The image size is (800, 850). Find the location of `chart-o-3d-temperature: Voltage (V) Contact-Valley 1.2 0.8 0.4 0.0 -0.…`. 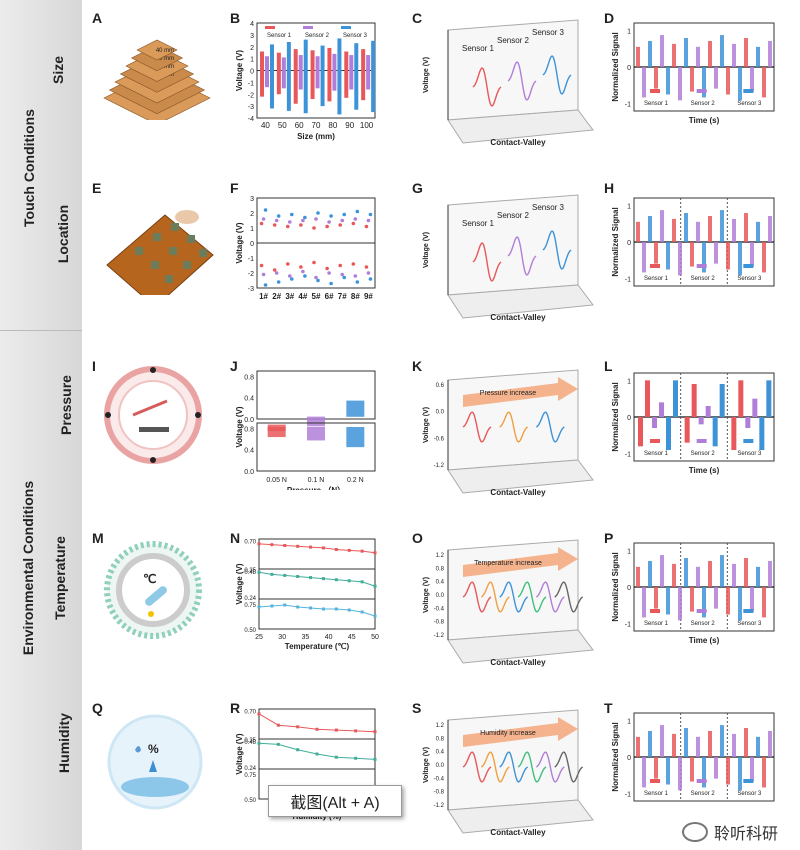

chart-o-3d-temperature: Voltage (V) Contact-Valley 1.2 0.8 0.4 0.0 -0.… is located at coordinates (508, 603).